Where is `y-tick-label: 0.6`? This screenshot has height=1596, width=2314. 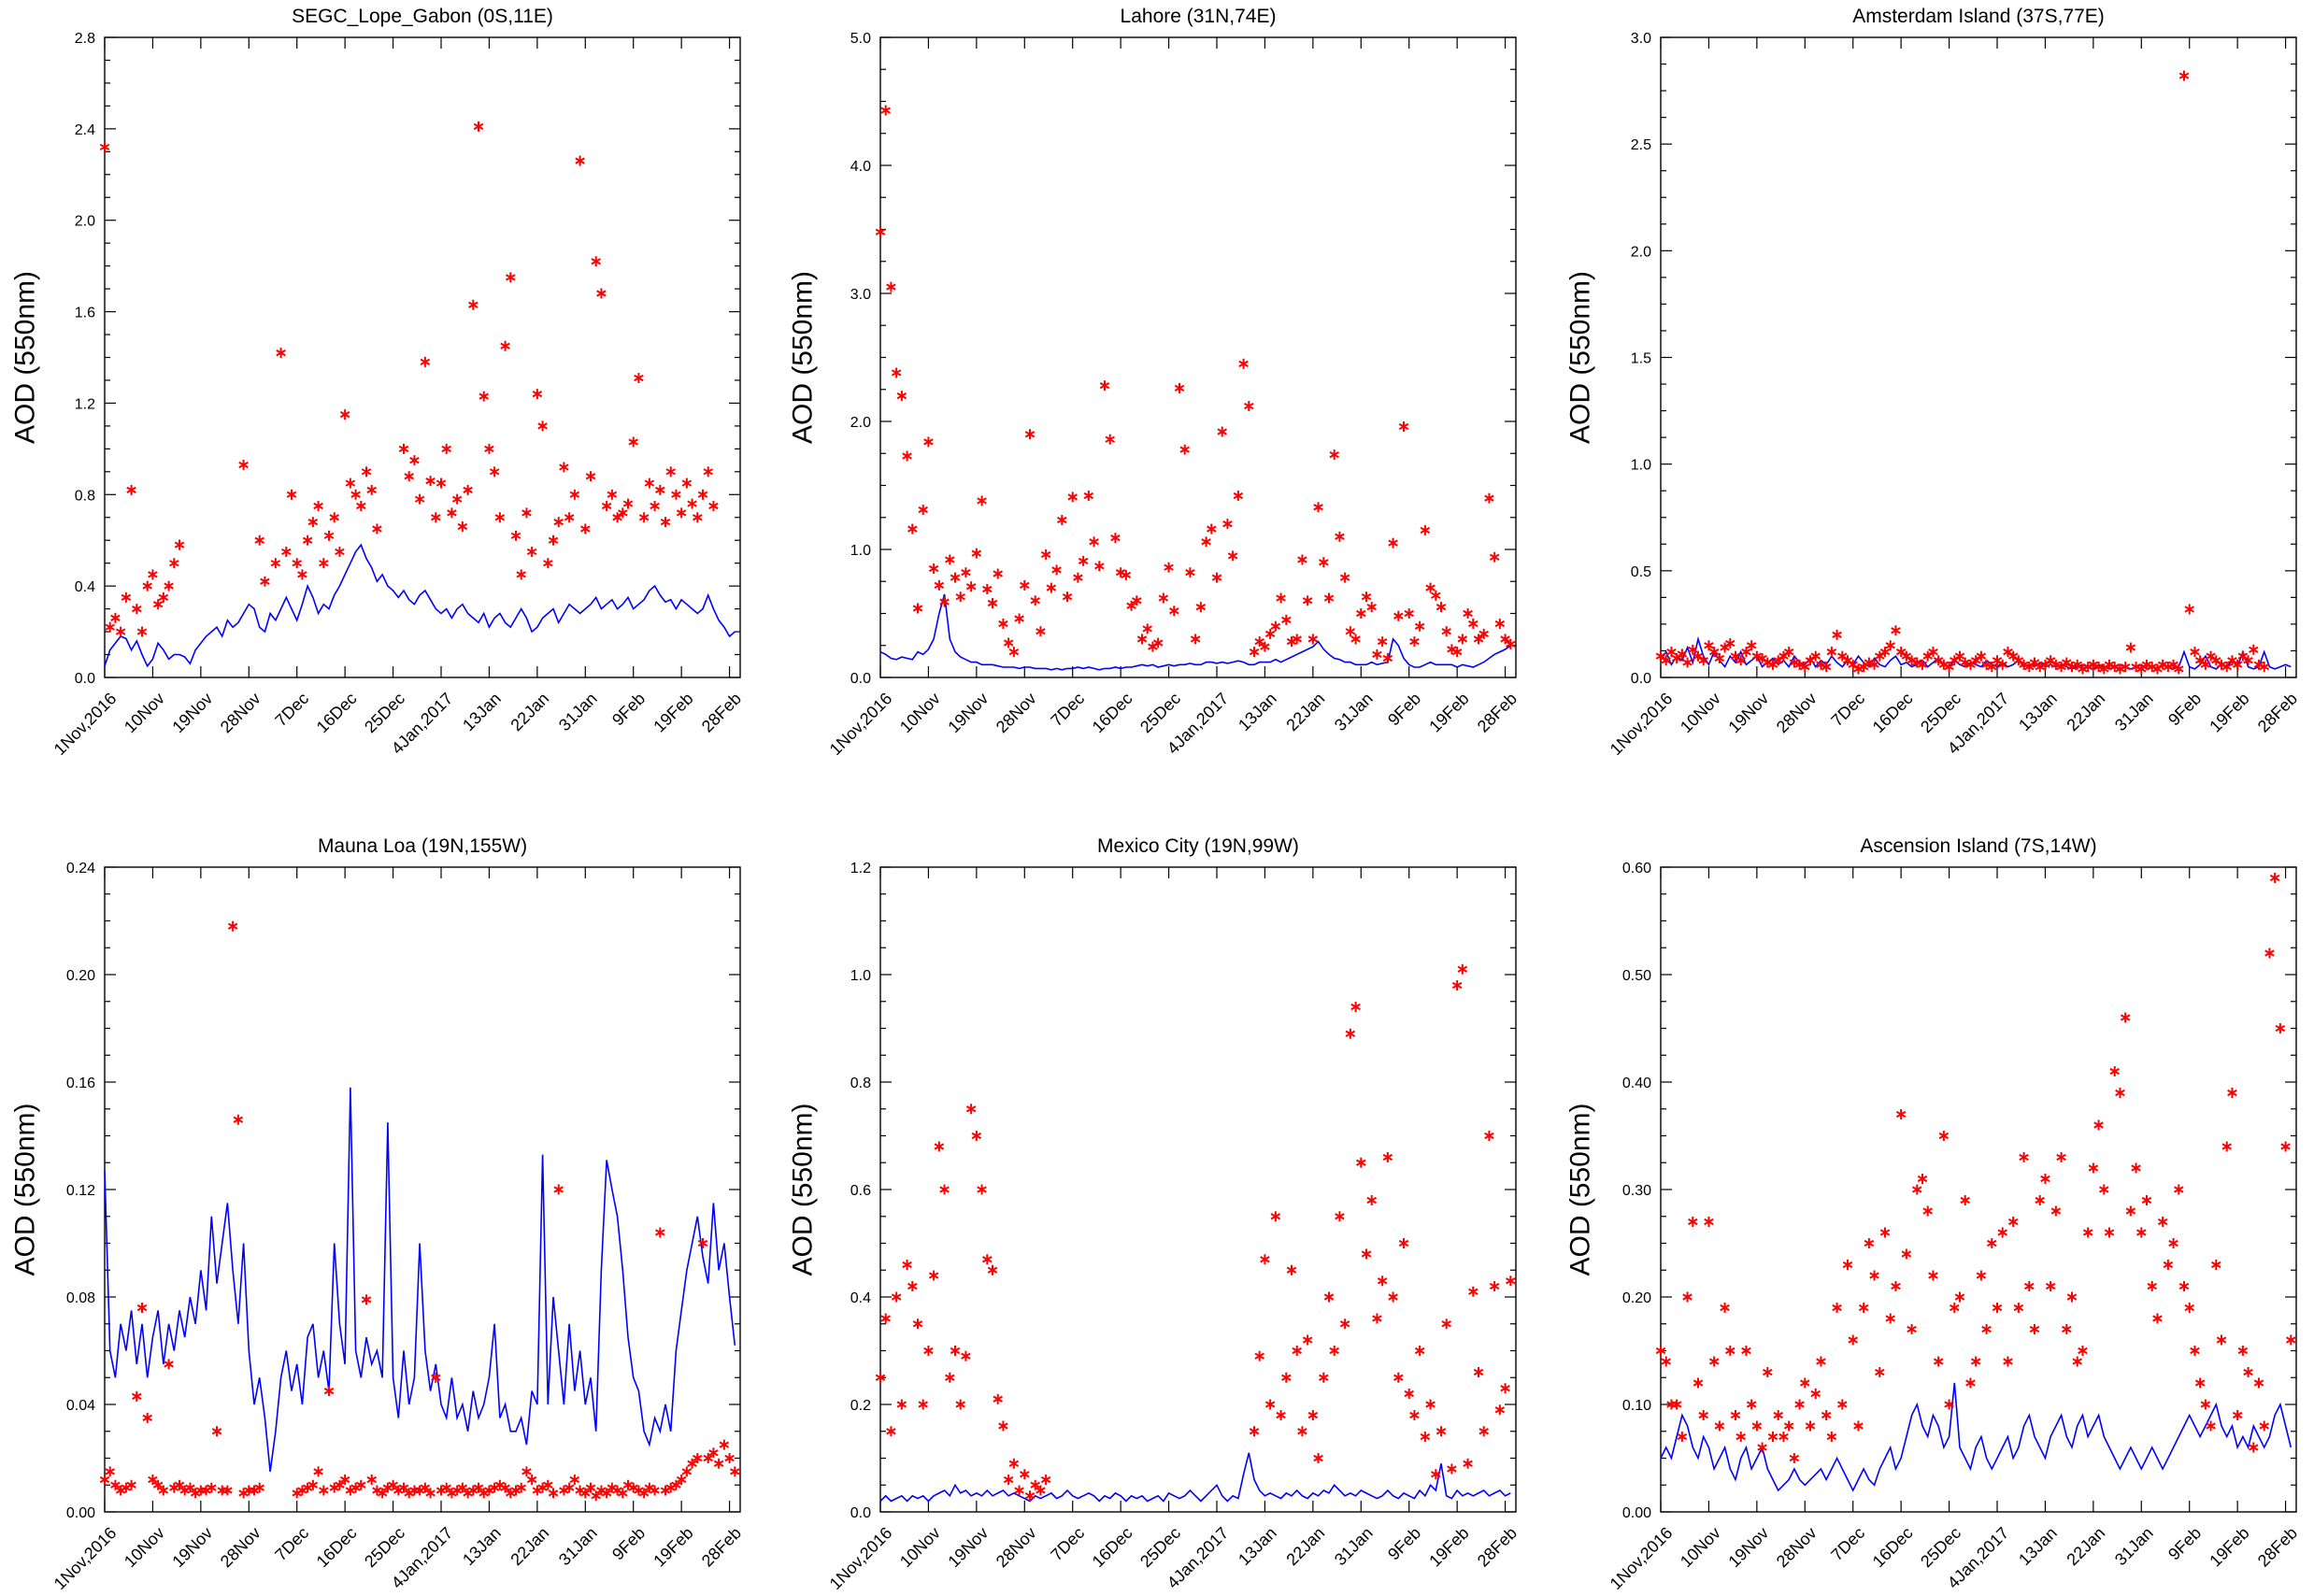
y-tick-label: 0.6 is located at coordinates (860, 1191).